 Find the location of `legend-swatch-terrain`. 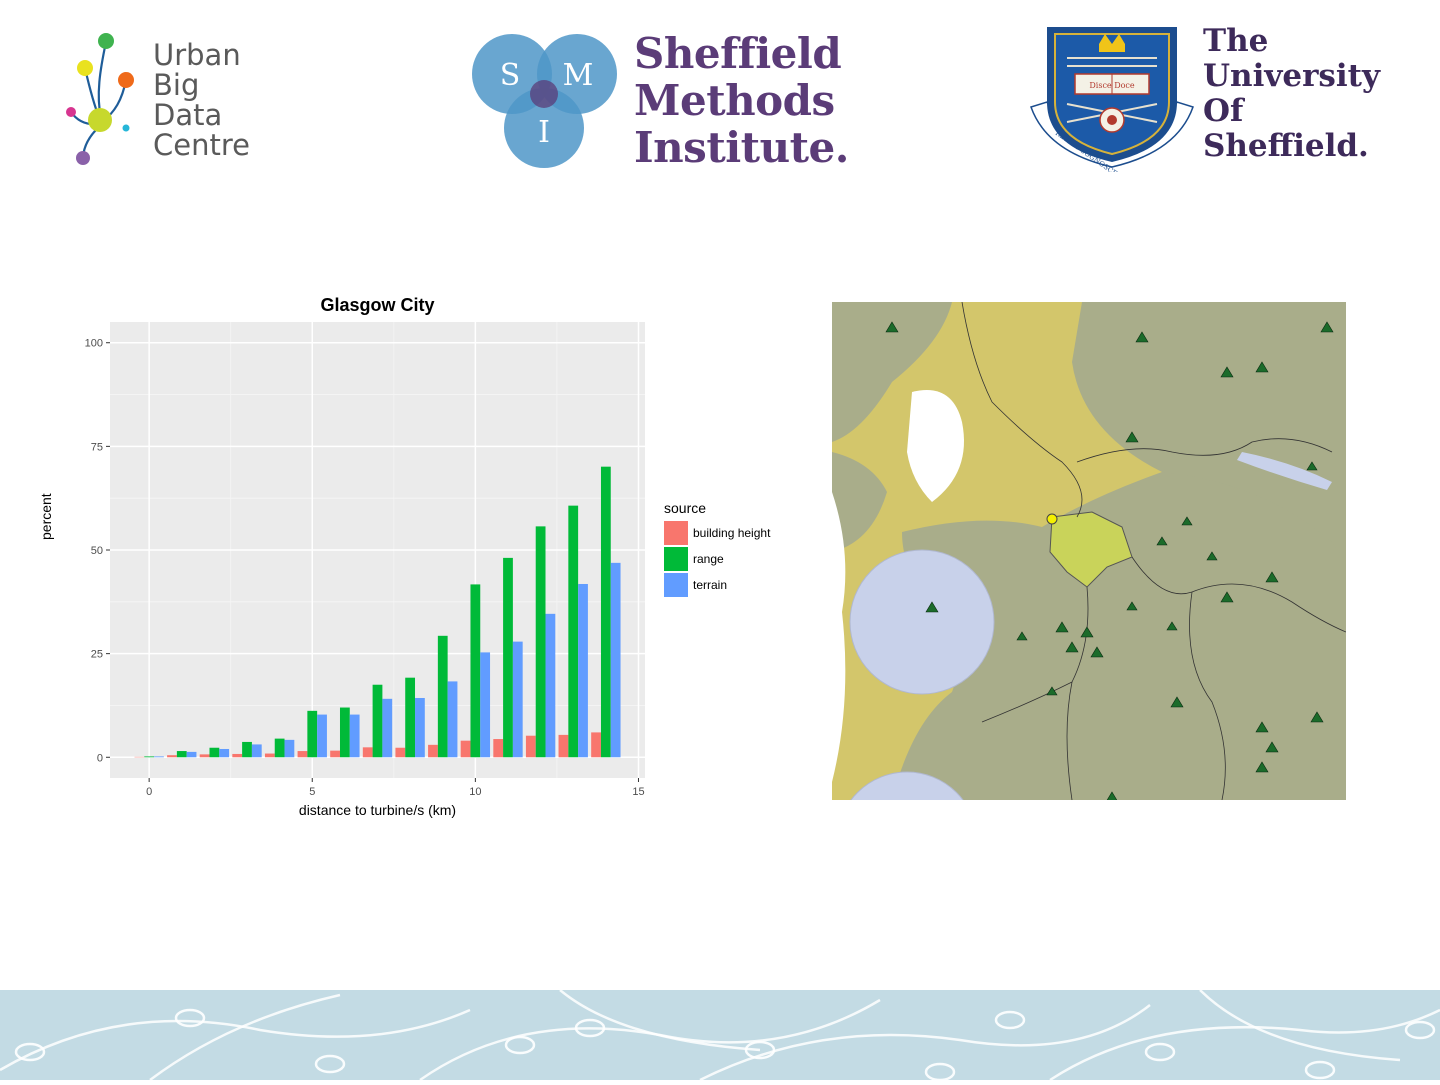

legend-swatch-terrain is located at coordinates (676, 585).